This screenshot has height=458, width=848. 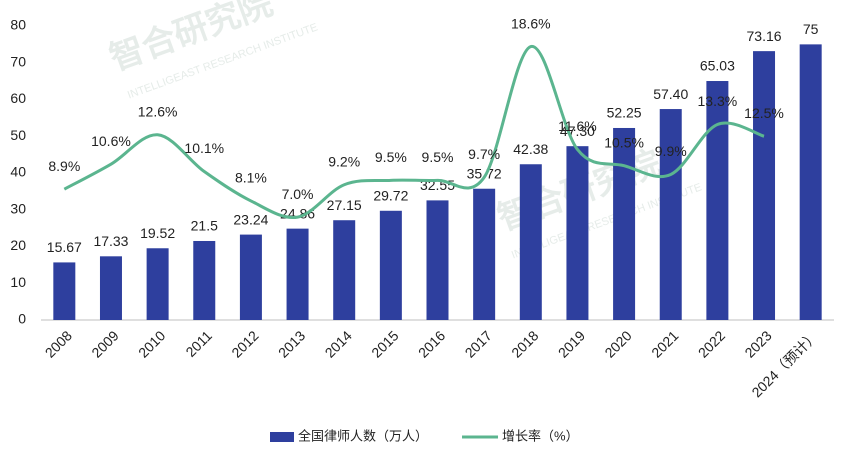 I want to click on x-tick-label: 2016, so click(x=431, y=343).